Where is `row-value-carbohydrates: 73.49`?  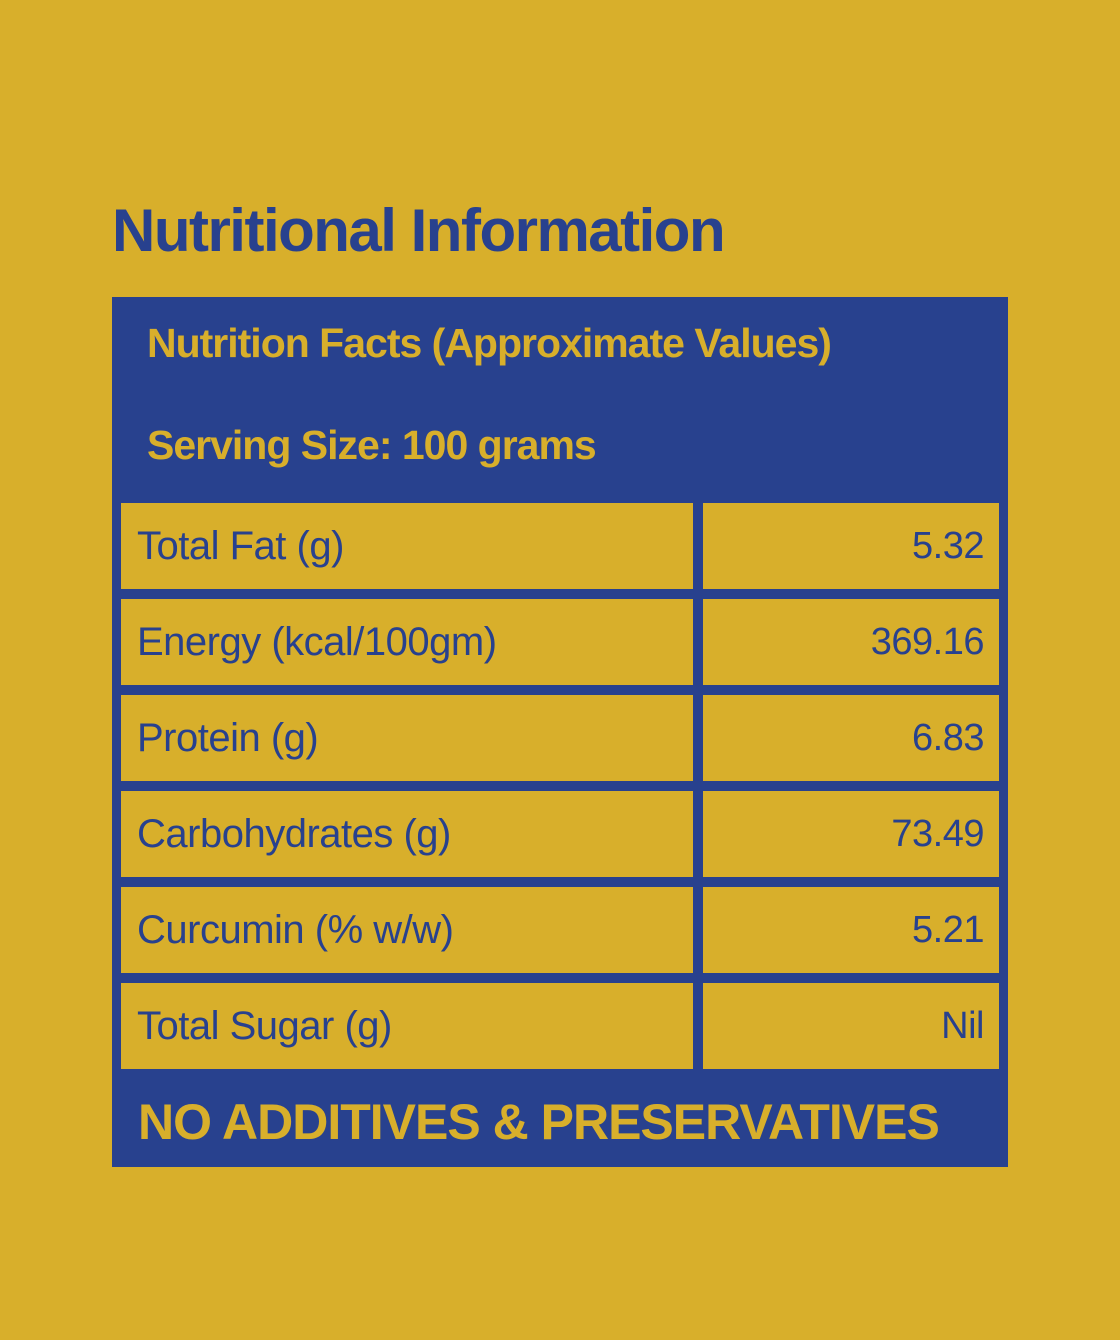
row-value-carbohydrates: 73.49 is located at coordinates (851, 834).